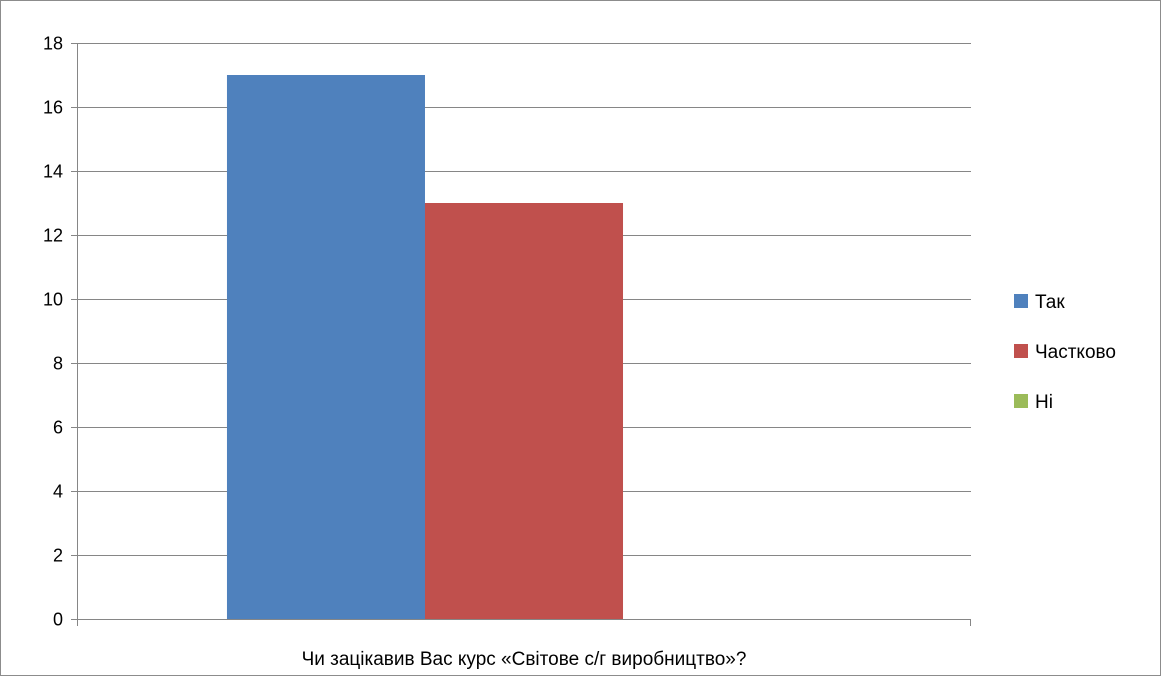 This screenshot has height=676, width=1161. What do you see at coordinates (53, 300) in the screenshot?
I see `y-tick-label: 10` at bounding box center [53, 300].